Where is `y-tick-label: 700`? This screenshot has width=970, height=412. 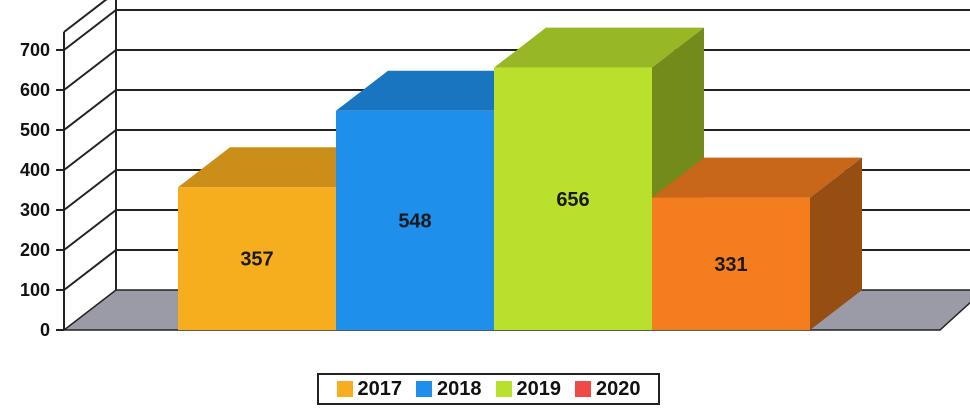
y-tick-label: 700 is located at coordinates (35, 50).